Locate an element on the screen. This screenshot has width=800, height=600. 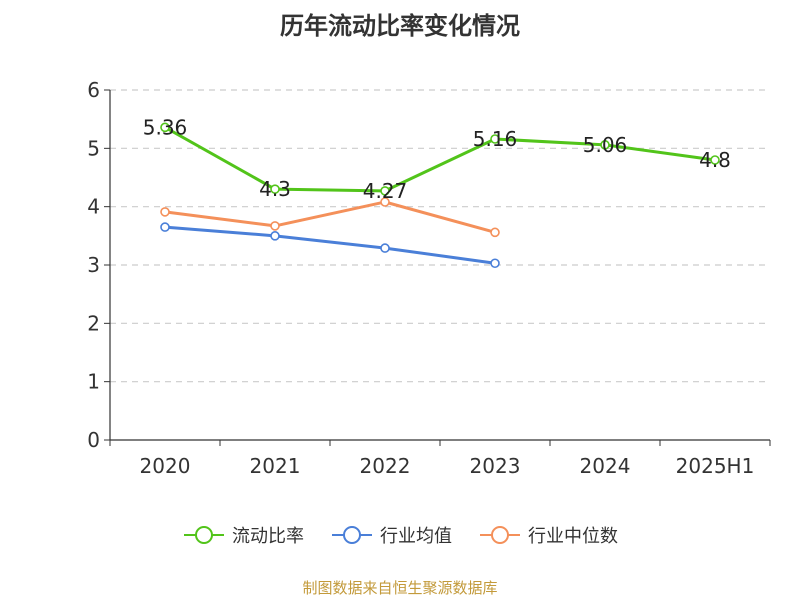
y-tick-label: 2 is located at coordinates (93, 323).